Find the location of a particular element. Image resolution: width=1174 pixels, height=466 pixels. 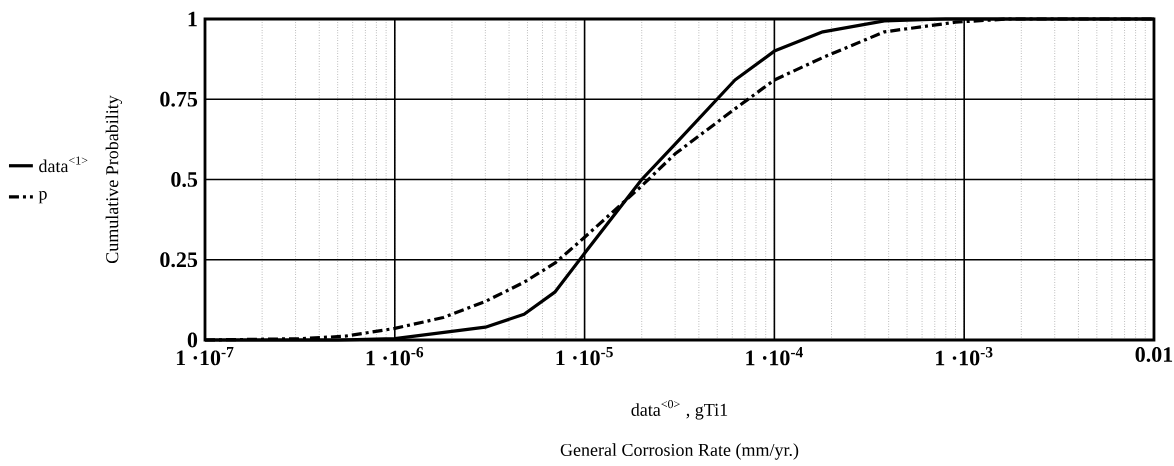

y-tick-label: 0 is located at coordinates (192, 340).